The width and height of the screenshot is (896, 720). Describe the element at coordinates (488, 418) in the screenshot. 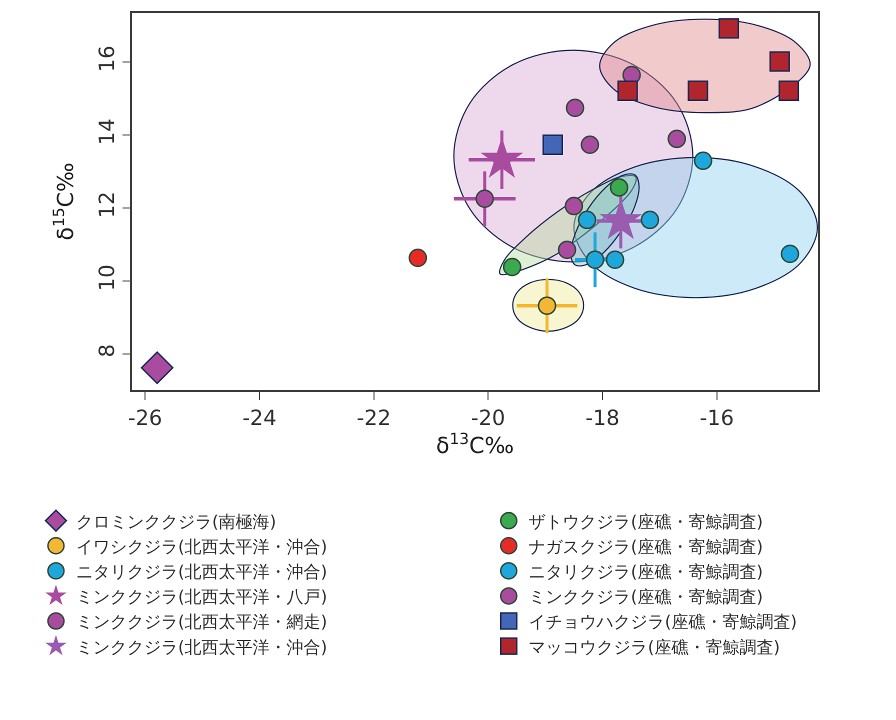

I see `x-tick-label: -20` at that location.